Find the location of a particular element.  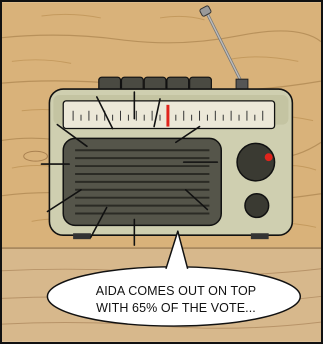

antenna is located at coordinates (224, 48).